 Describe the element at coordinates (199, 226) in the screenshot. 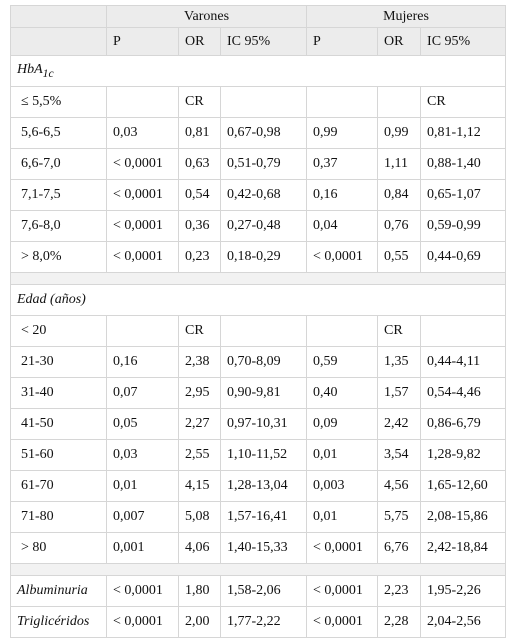

I see `cell: 0,36` at that location.